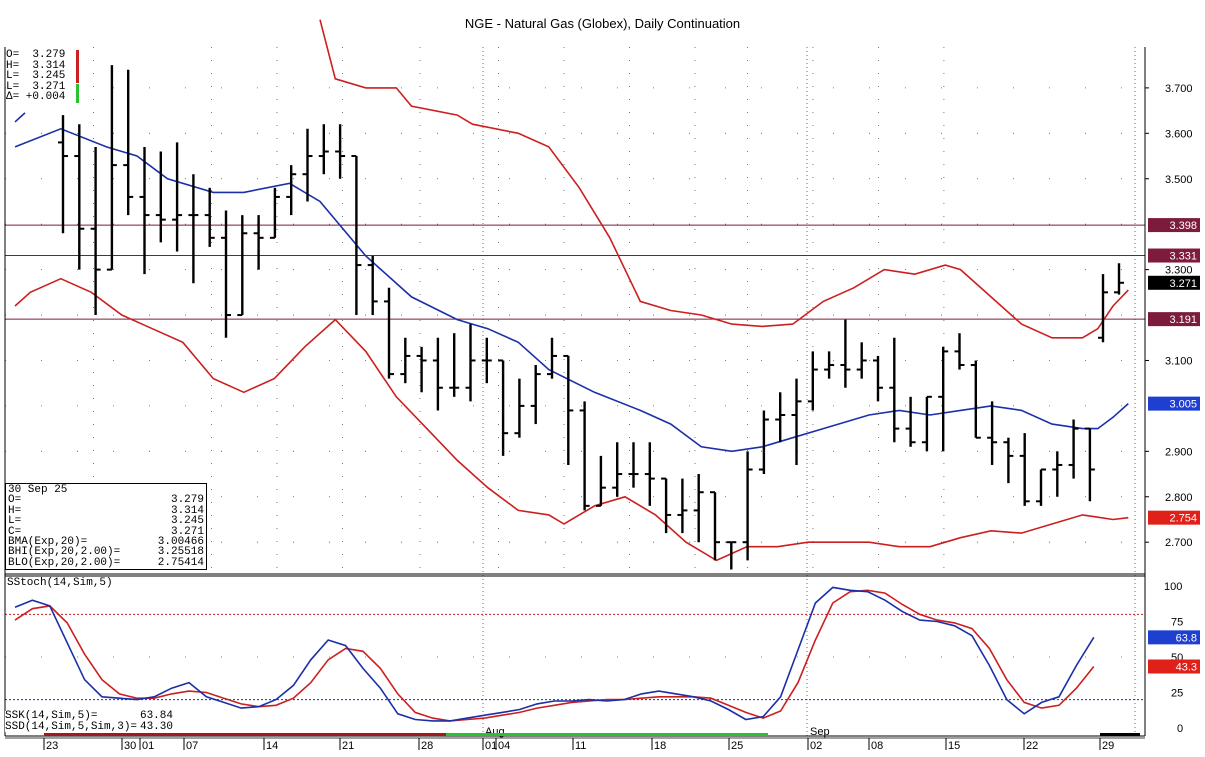 The image size is (1205, 757). Describe the element at coordinates (15, 521) in the screenshot. I see `readout-key: L=` at that location.